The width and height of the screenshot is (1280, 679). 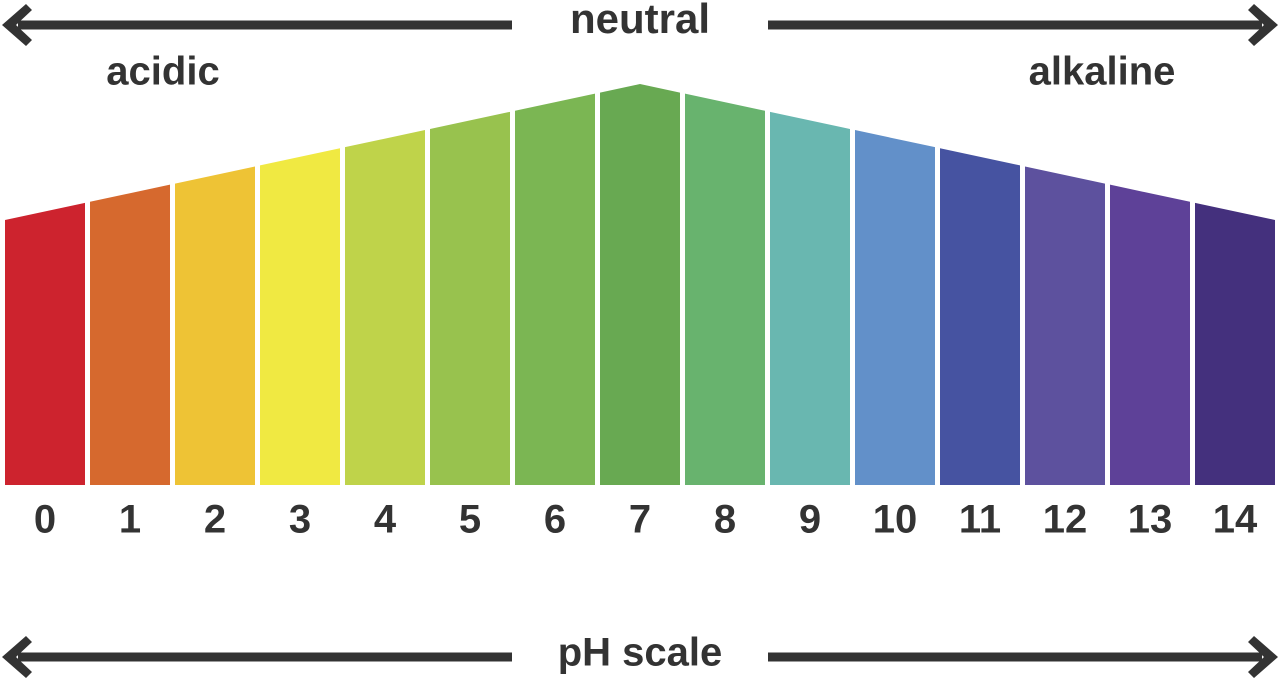 What do you see at coordinates (1235, 520) in the screenshot?
I see `ph-value-label: 14` at bounding box center [1235, 520].